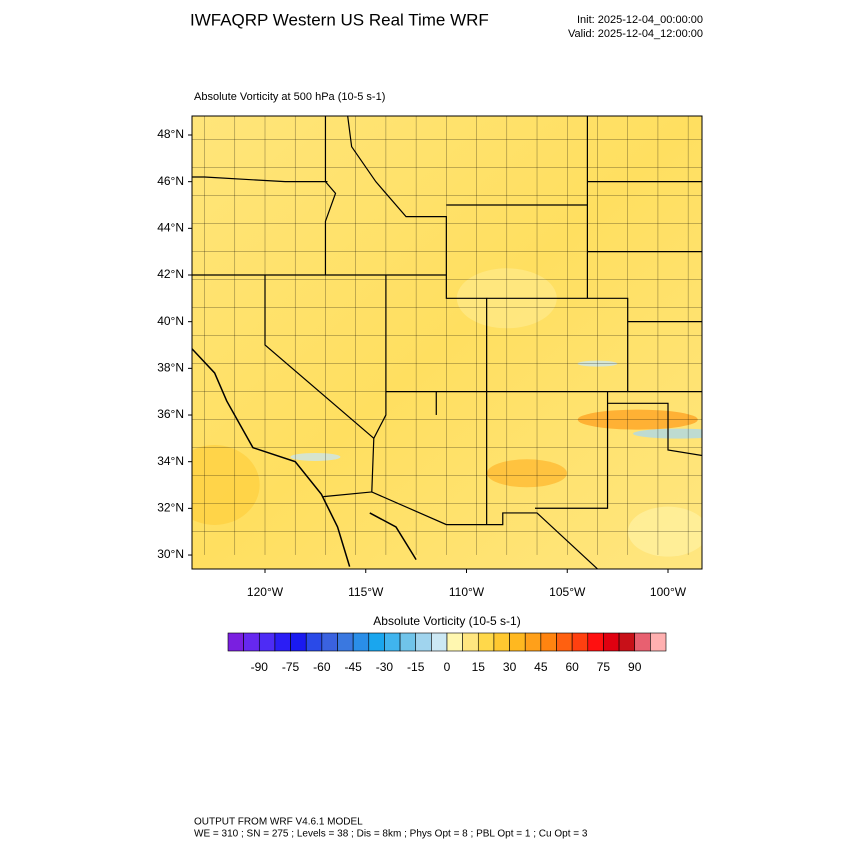 The height and width of the screenshot is (855, 850). Describe the element at coordinates (170, 508) in the screenshot. I see `lat-label: 32°N` at that location.